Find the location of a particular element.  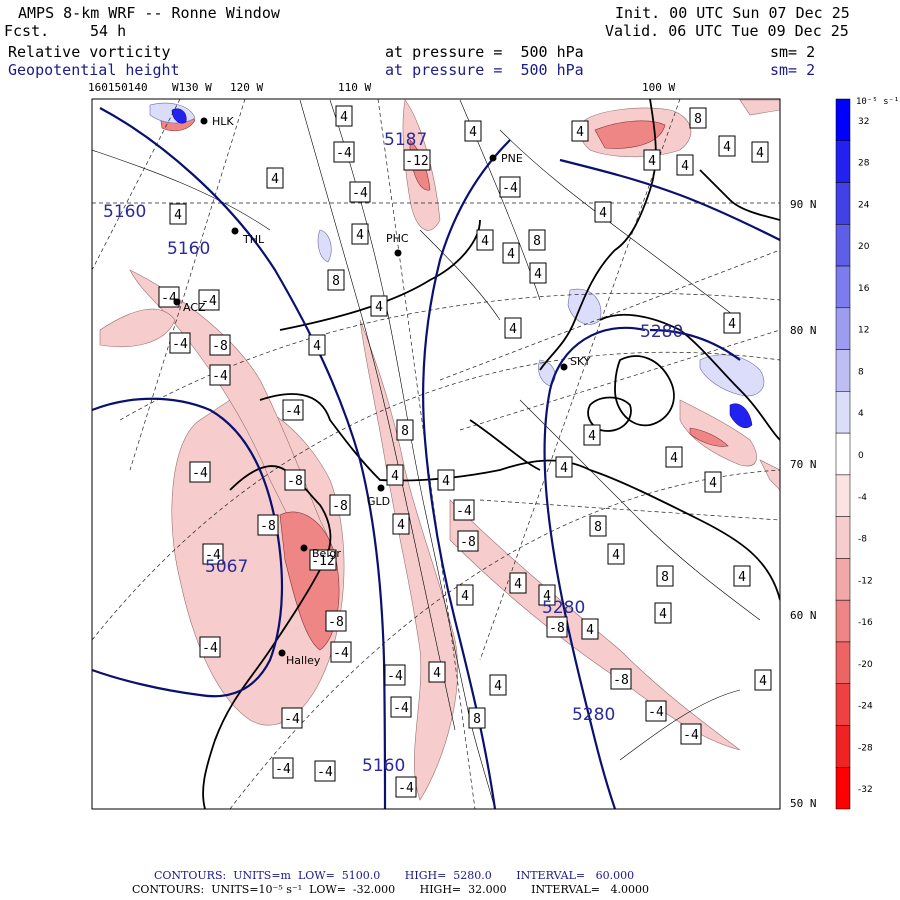

lat-label-70: 70 N is located at coordinates (803, 464).